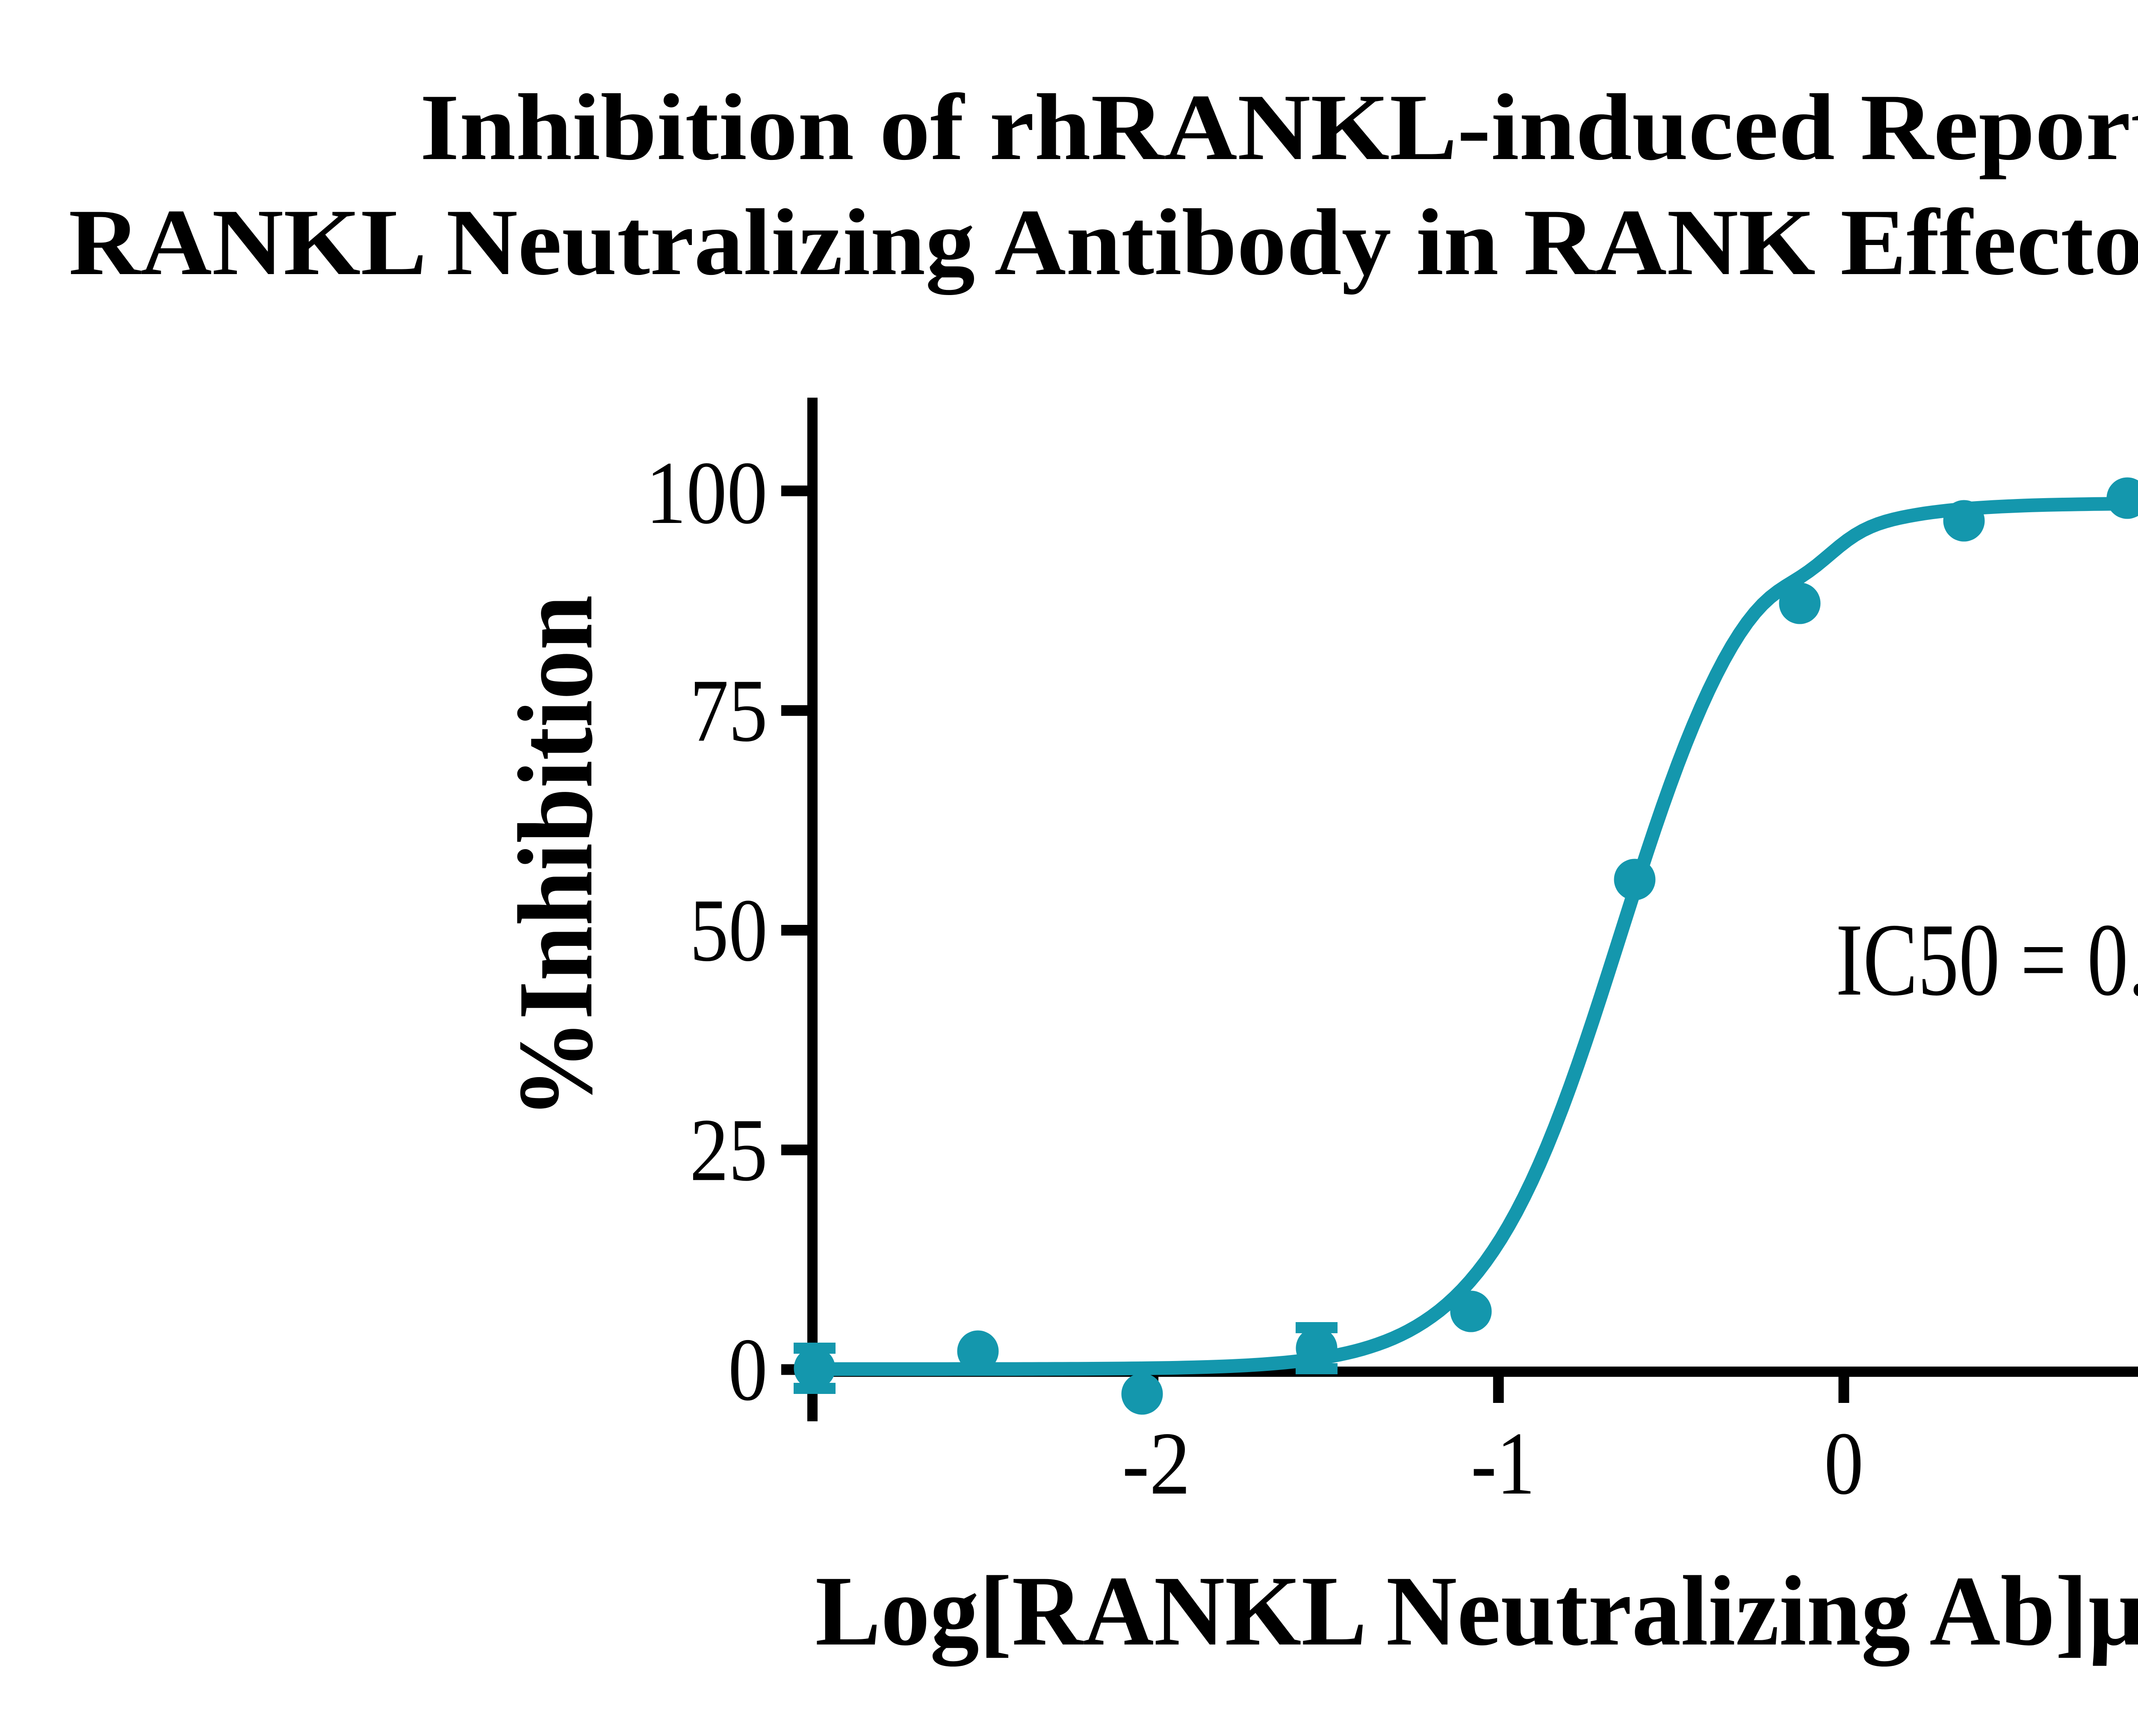  I want to click on svg-text: 25, so click(729, 1150).